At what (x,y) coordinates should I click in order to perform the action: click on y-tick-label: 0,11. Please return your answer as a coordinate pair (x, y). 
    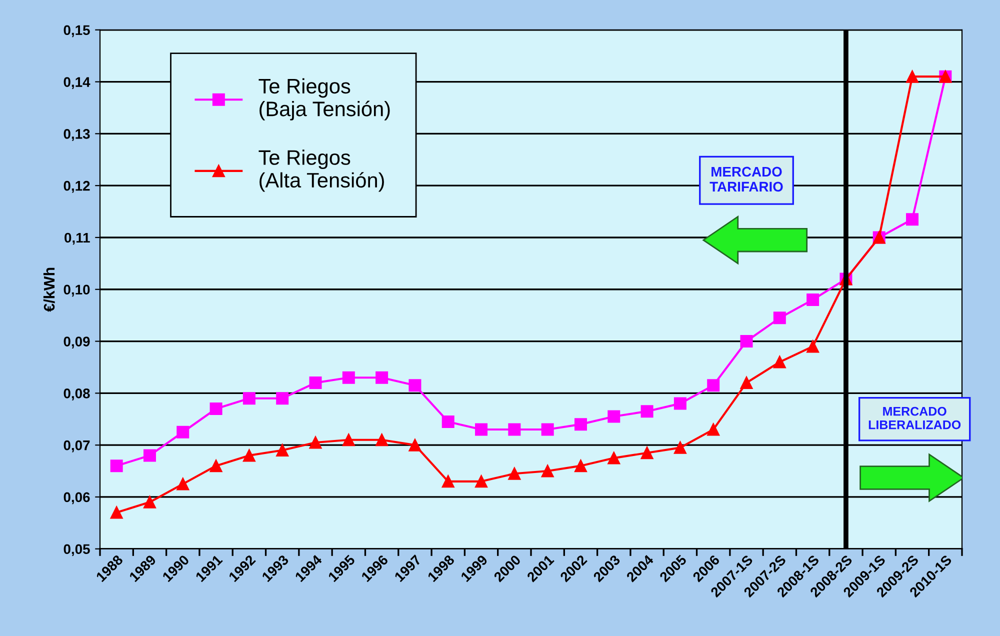
    Looking at the image, I should click on (77, 238).